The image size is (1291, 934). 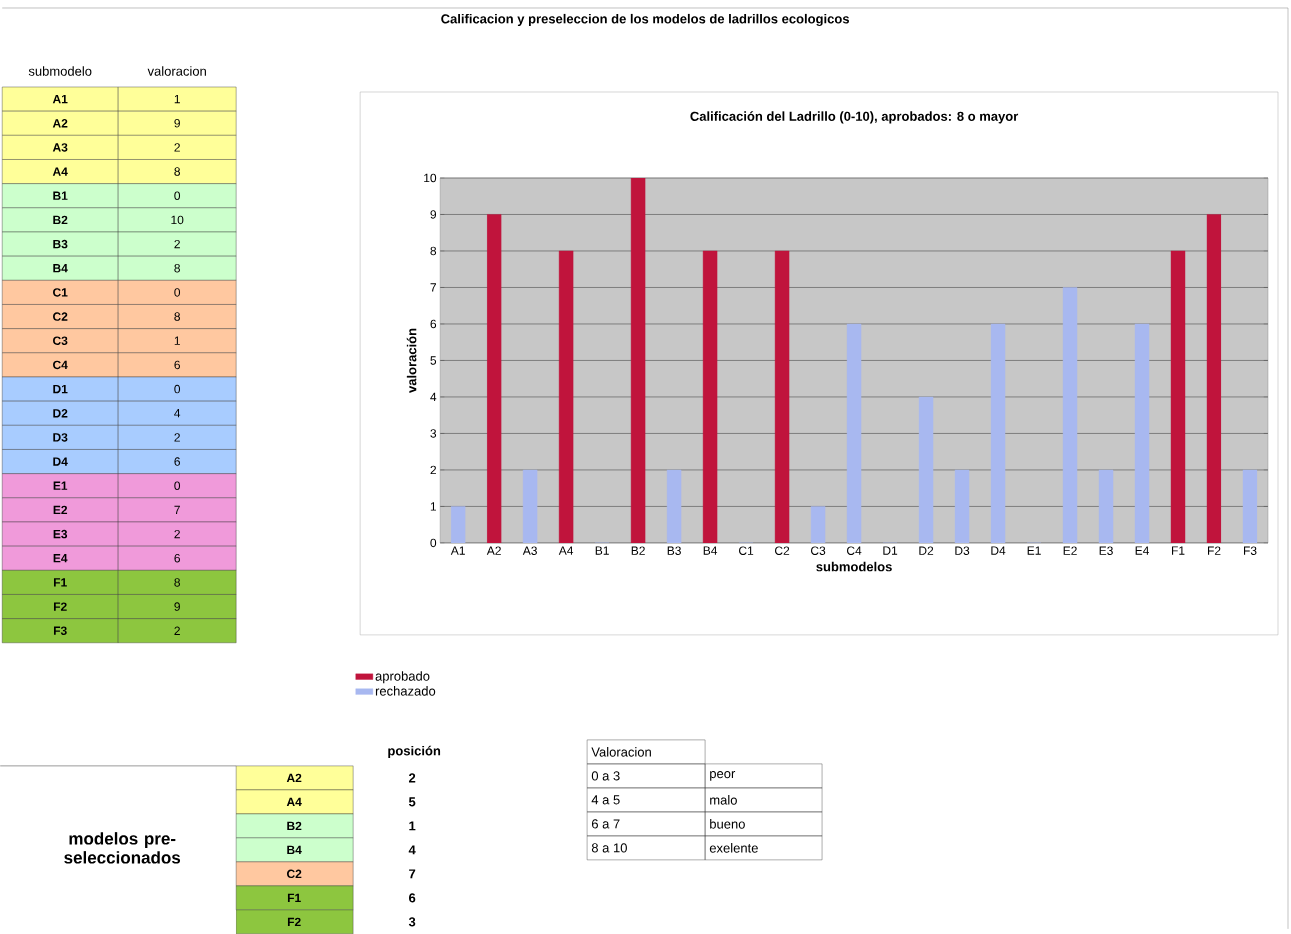 What do you see at coordinates (854, 566) in the screenshot?
I see `x-axis-title: submodelos` at bounding box center [854, 566].